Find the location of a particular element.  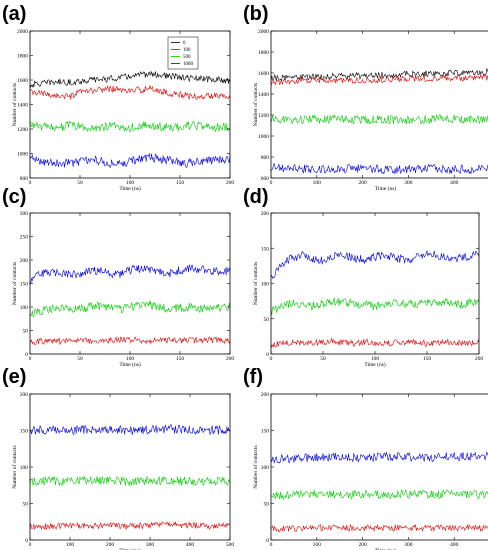

y-tick-label: 250 is located at coordinates (24, 238).